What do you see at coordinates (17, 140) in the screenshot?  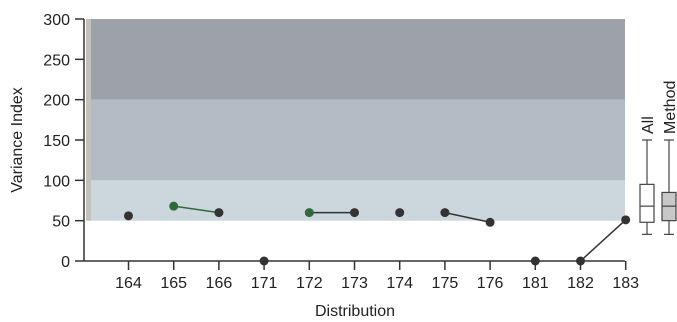 I see `y-axis-label: Variance Index` at bounding box center [17, 140].